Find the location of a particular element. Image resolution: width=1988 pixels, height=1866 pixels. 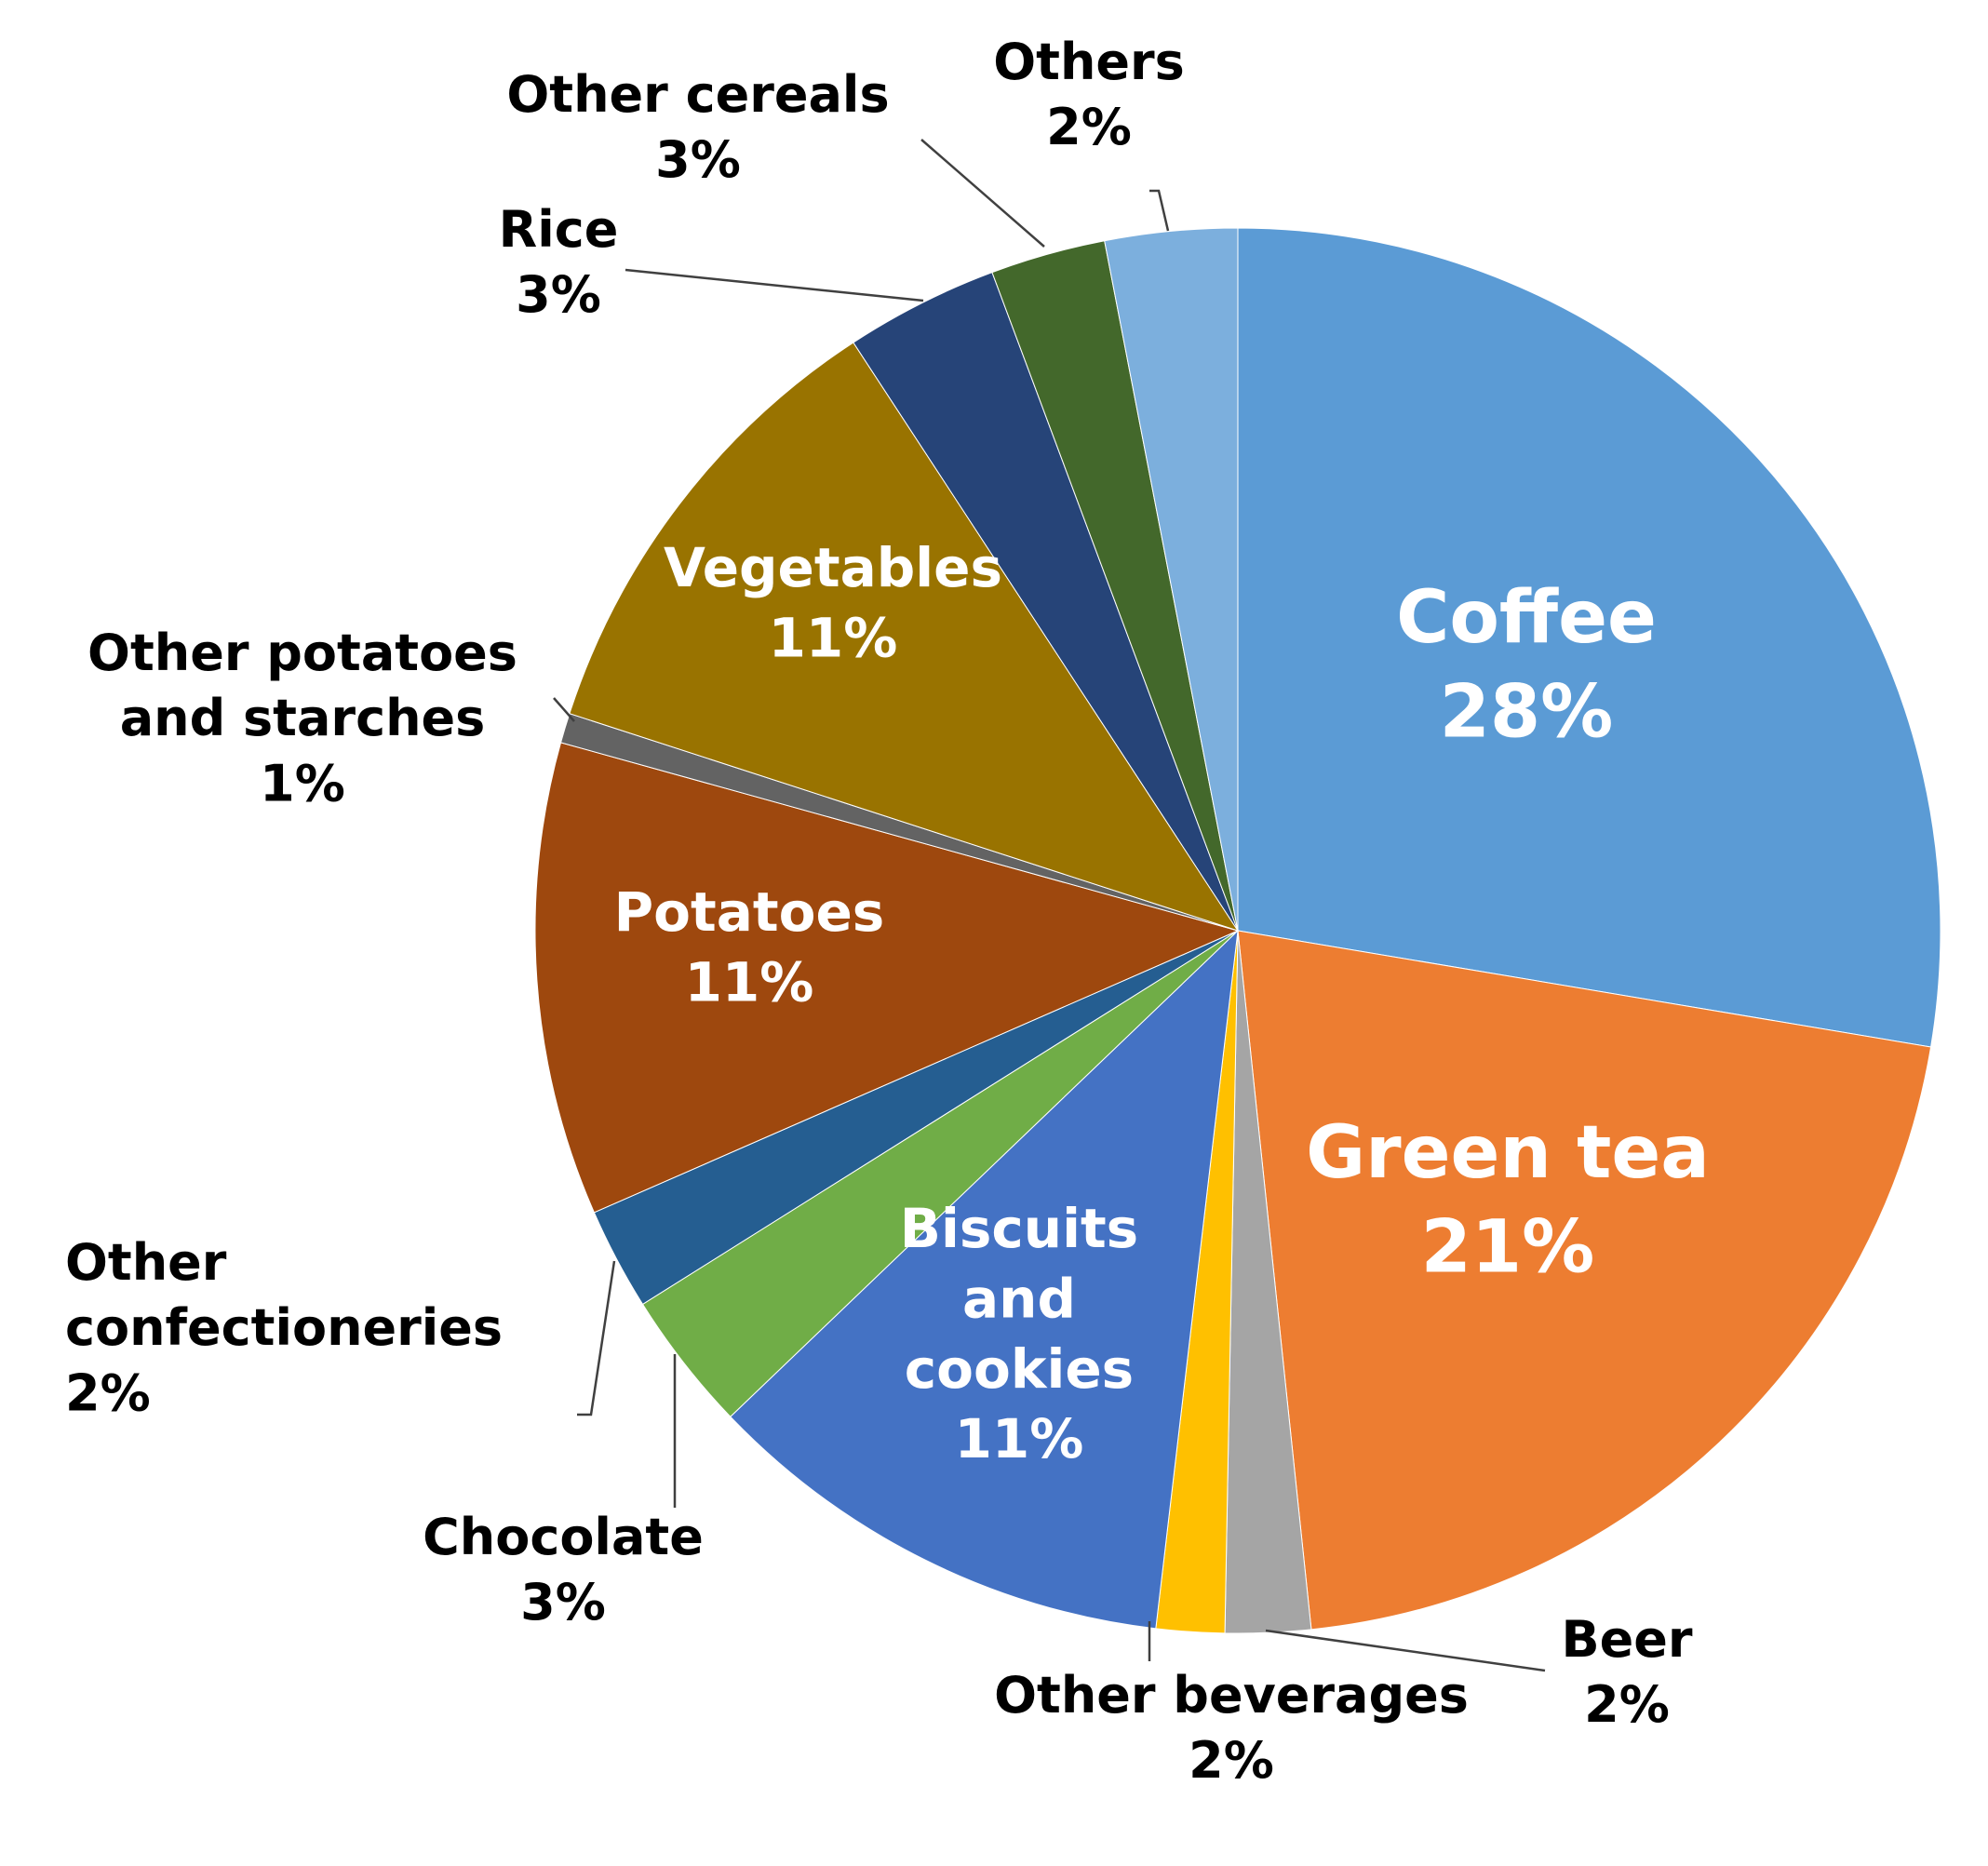

leader-line-beer is located at coordinates (1405, 1650).